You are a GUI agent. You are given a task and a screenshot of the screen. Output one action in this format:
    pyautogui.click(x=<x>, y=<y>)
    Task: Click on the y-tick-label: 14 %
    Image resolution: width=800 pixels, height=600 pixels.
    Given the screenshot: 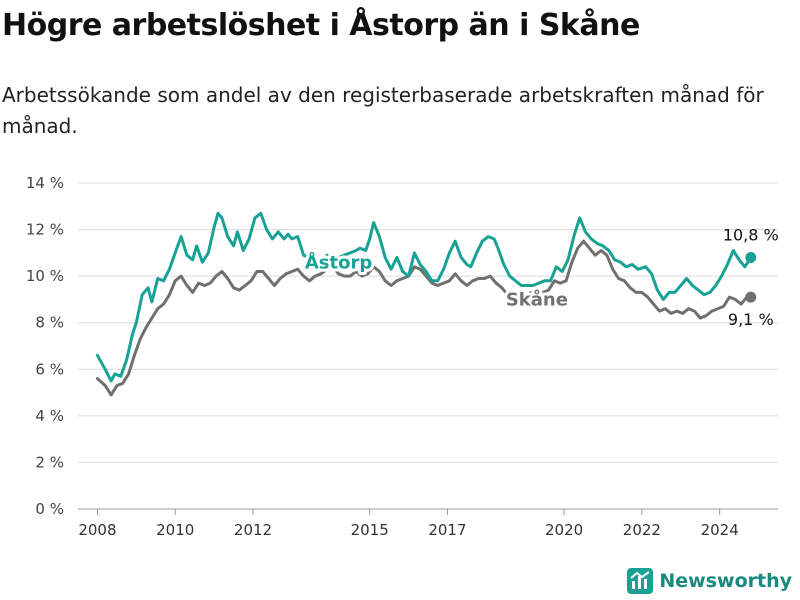 What is the action you would take?
    pyautogui.click(x=45, y=183)
    